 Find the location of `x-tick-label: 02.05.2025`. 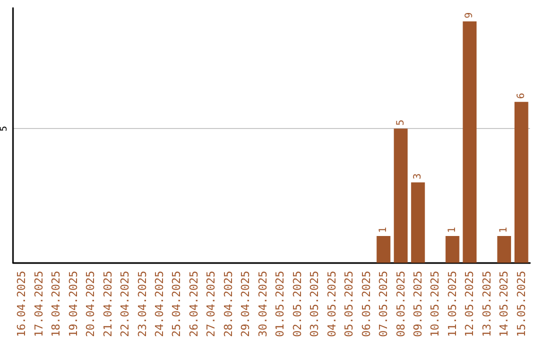

x-tick-label: 02.05.2025 is located at coordinates (297, 304).